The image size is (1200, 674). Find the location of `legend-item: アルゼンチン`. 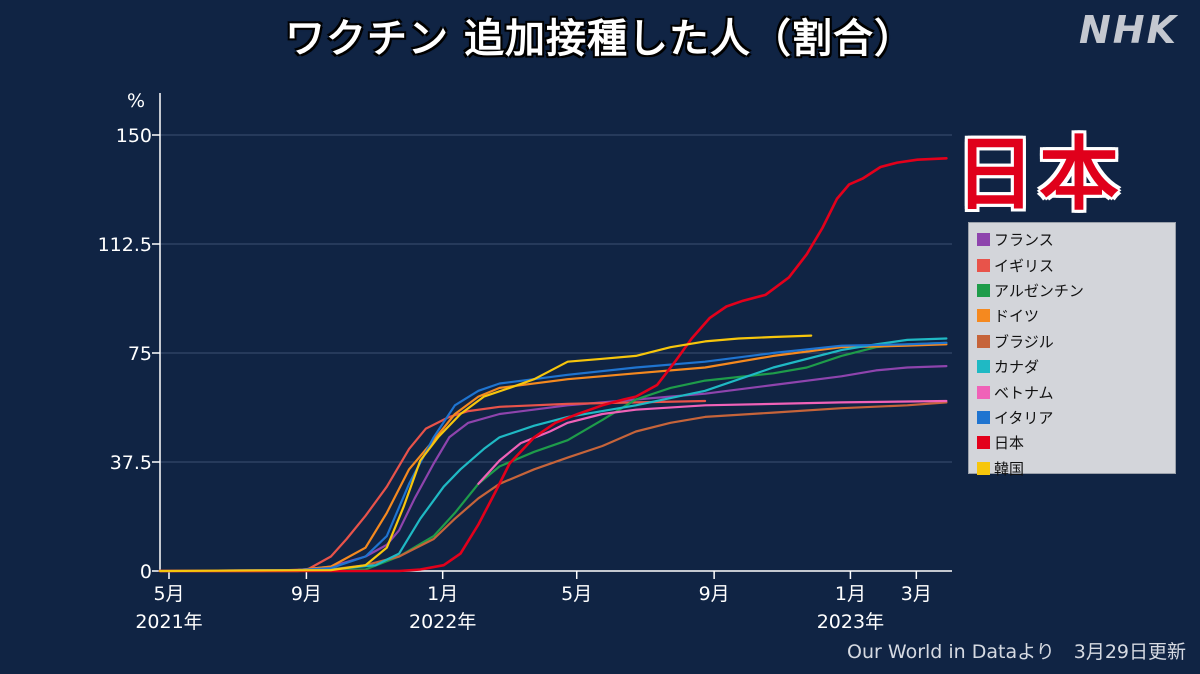

legend-item: アルゼンチン is located at coordinates (1072, 290).